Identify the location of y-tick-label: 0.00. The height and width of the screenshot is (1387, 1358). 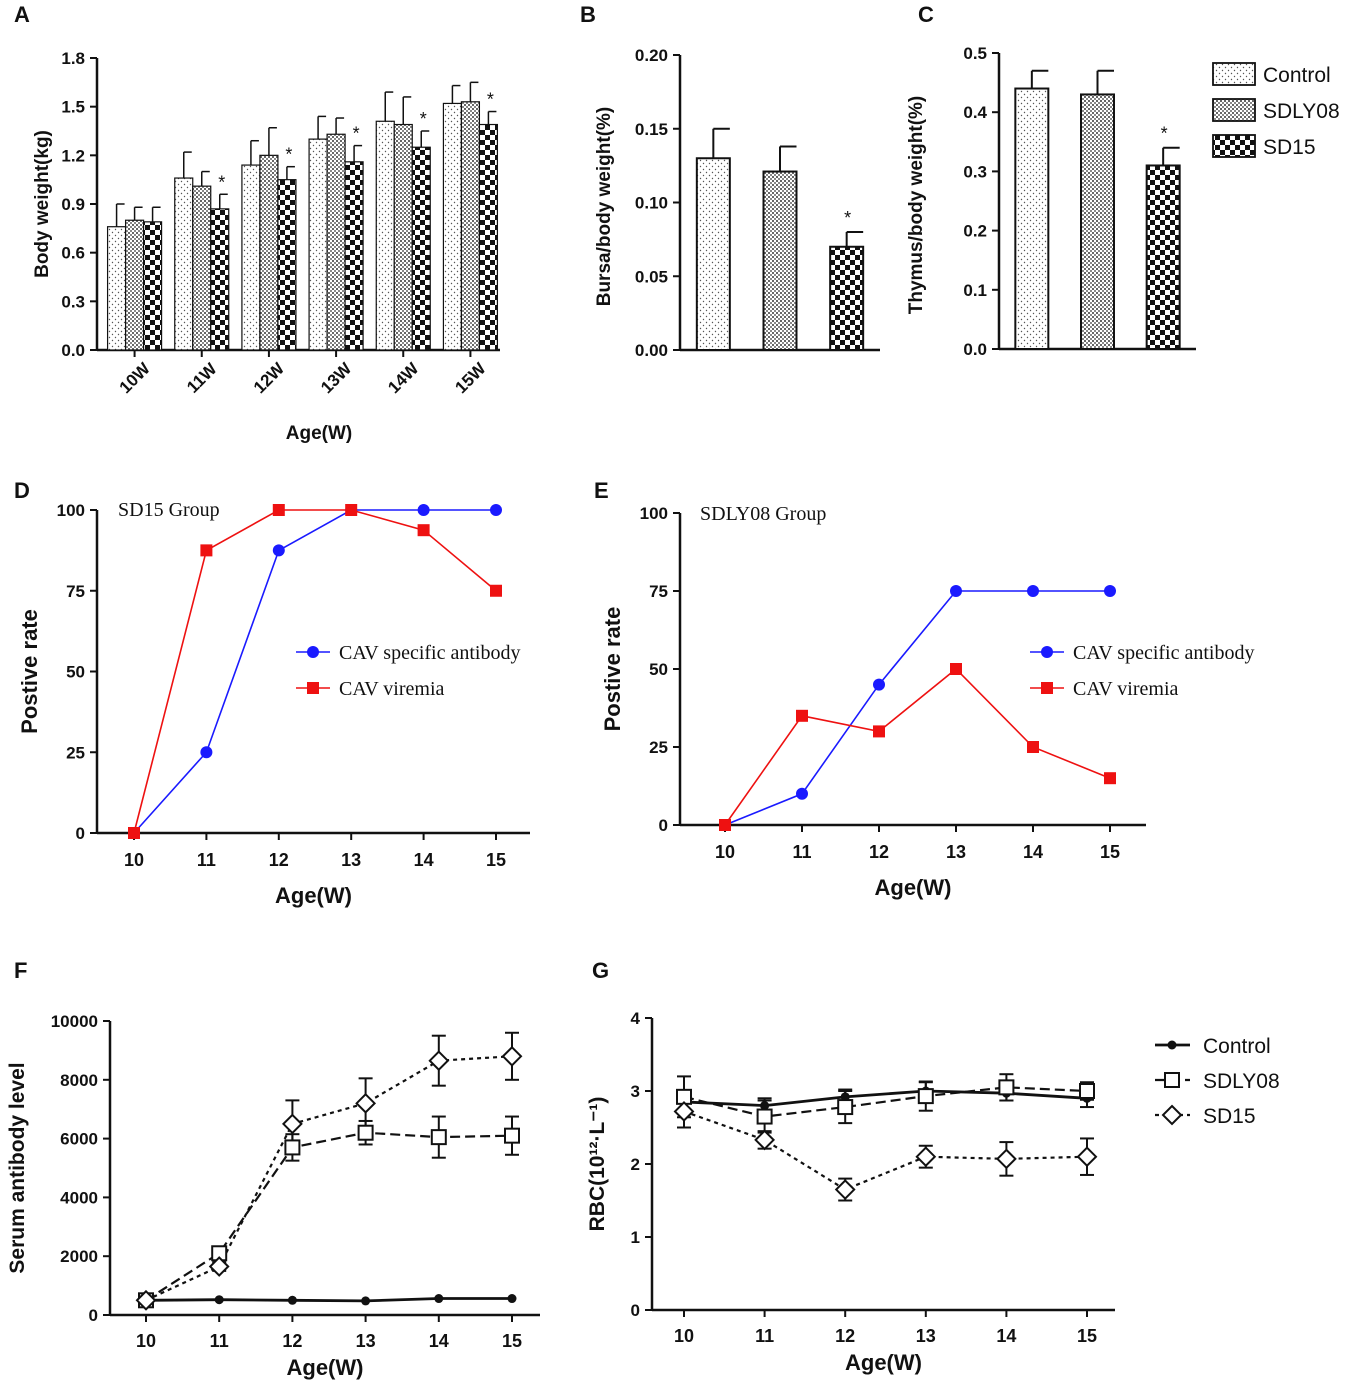
(651, 350).